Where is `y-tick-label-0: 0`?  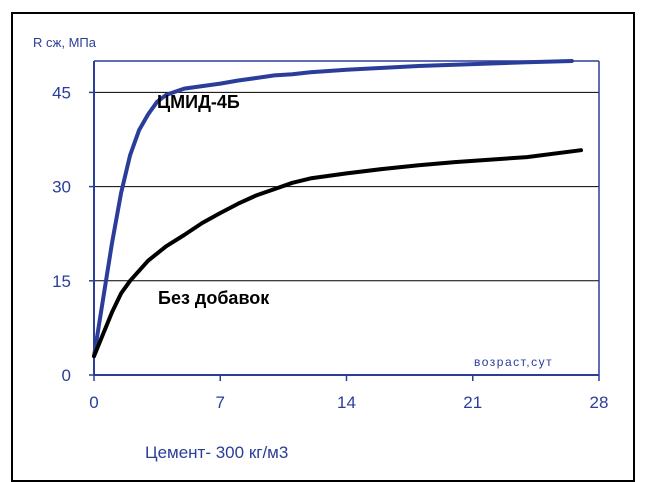 y-tick-label-0: 0 is located at coordinates (66, 375).